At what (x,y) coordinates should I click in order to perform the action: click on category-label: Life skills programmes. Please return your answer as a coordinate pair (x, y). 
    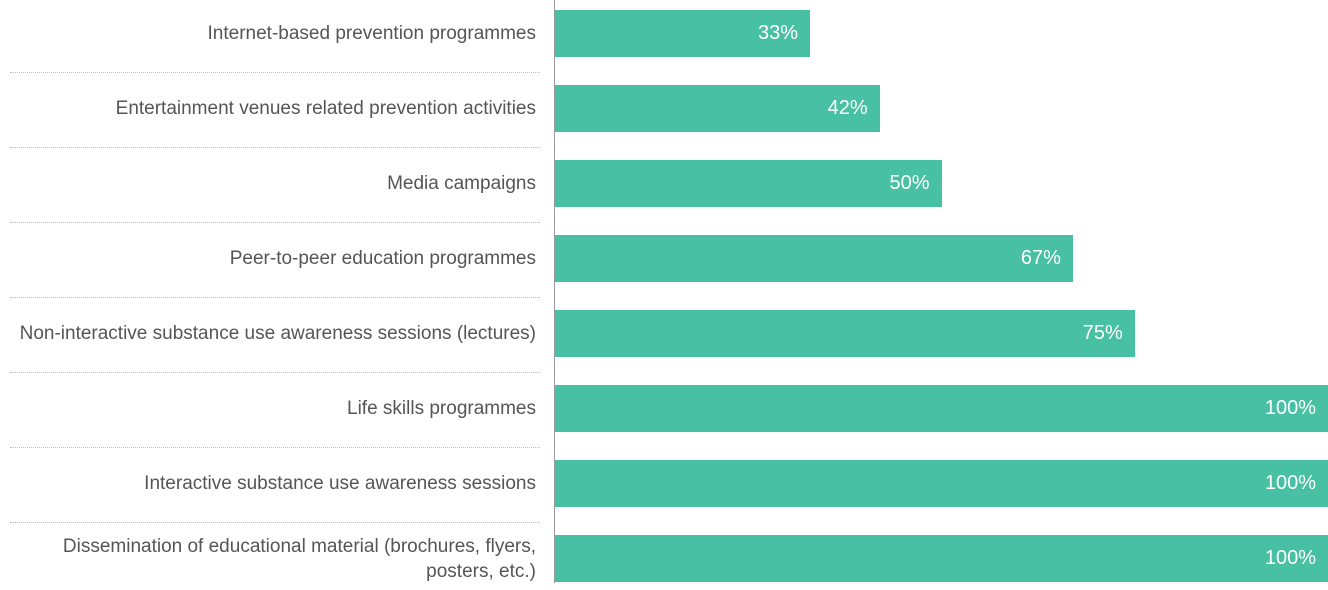
    Looking at the image, I should click on (441, 408).